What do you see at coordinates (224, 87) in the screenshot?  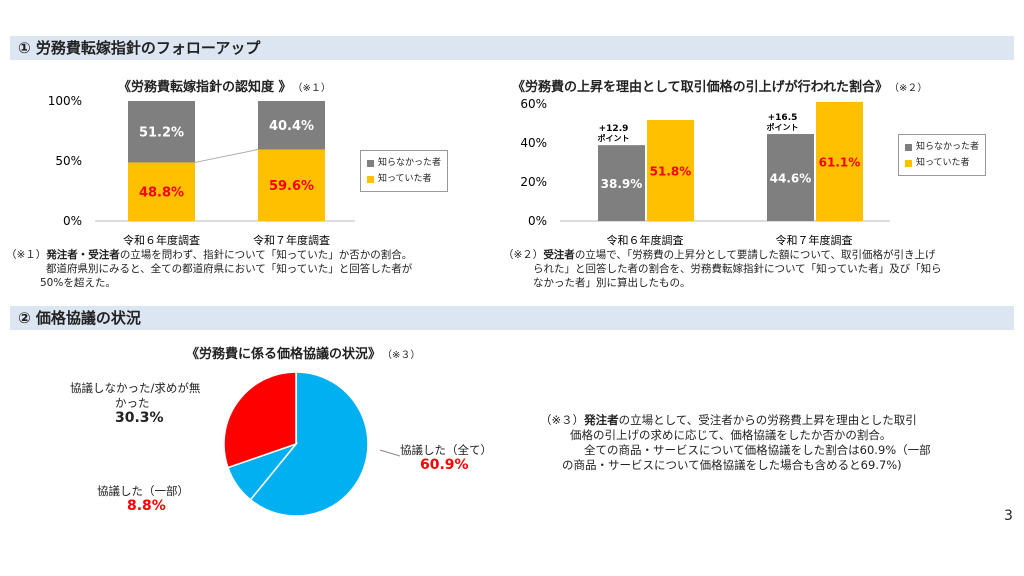 I see `chart1-title: 《労務費転嫁指針の認知度 》（※１）` at bounding box center [224, 87].